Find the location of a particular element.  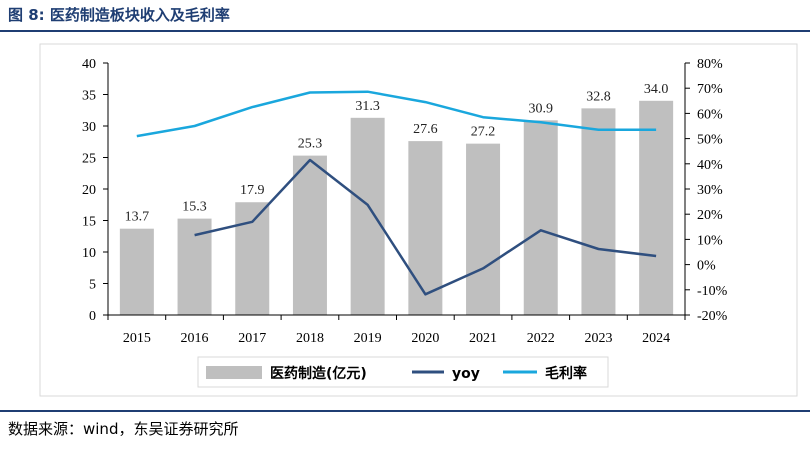

bar-2015 is located at coordinates (136, 271).